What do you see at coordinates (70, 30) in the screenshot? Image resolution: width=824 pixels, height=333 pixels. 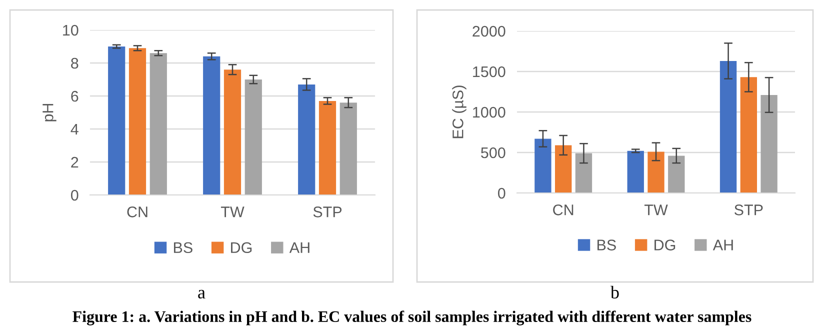 I see `y-tick-label: 10` at bounding box center [70, 30].